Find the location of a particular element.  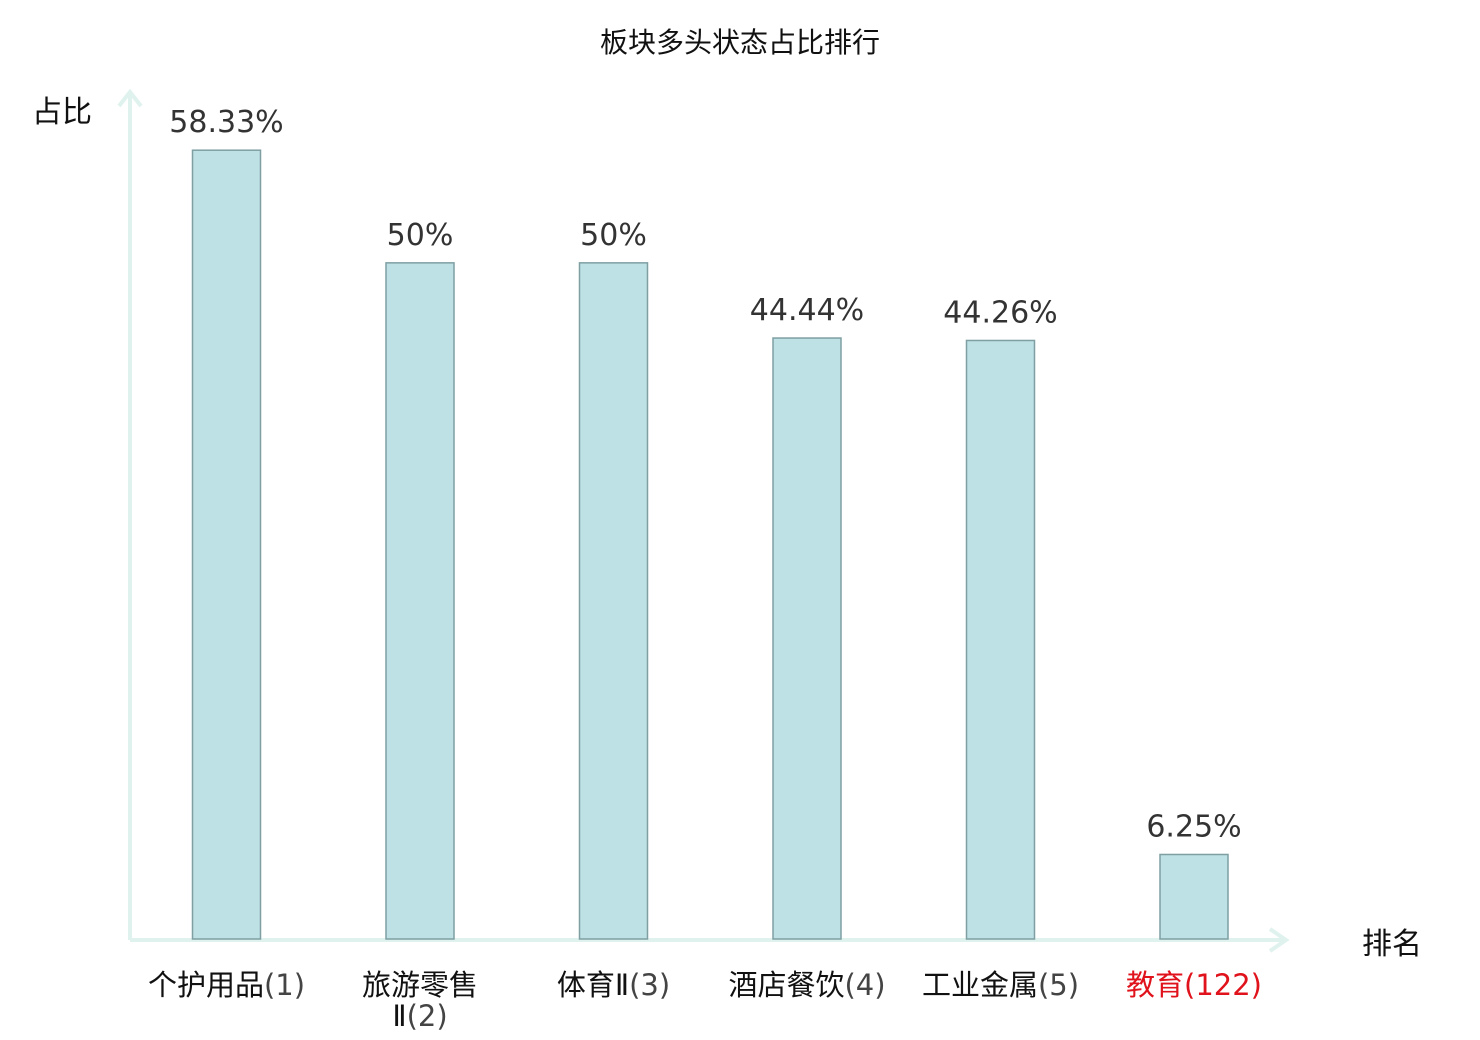

category-label-1: 个护用品(1) is located at coordinates (226, 985).